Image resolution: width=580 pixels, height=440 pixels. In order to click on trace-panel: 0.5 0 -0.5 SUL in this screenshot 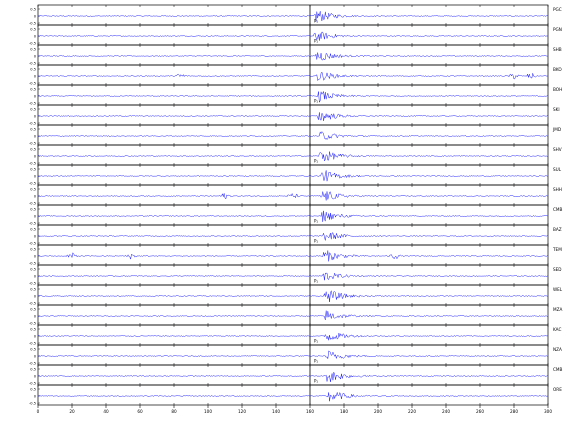, I will do `click(295, 175)`.